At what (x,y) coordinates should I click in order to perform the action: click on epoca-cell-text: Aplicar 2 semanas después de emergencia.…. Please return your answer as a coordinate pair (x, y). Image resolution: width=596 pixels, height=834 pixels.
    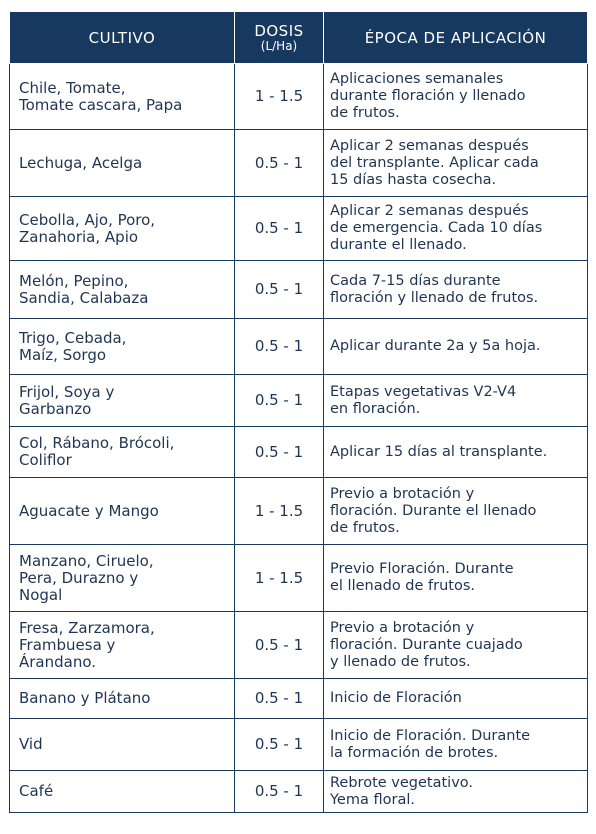
    Looking at the image, I should click on (436, 228).